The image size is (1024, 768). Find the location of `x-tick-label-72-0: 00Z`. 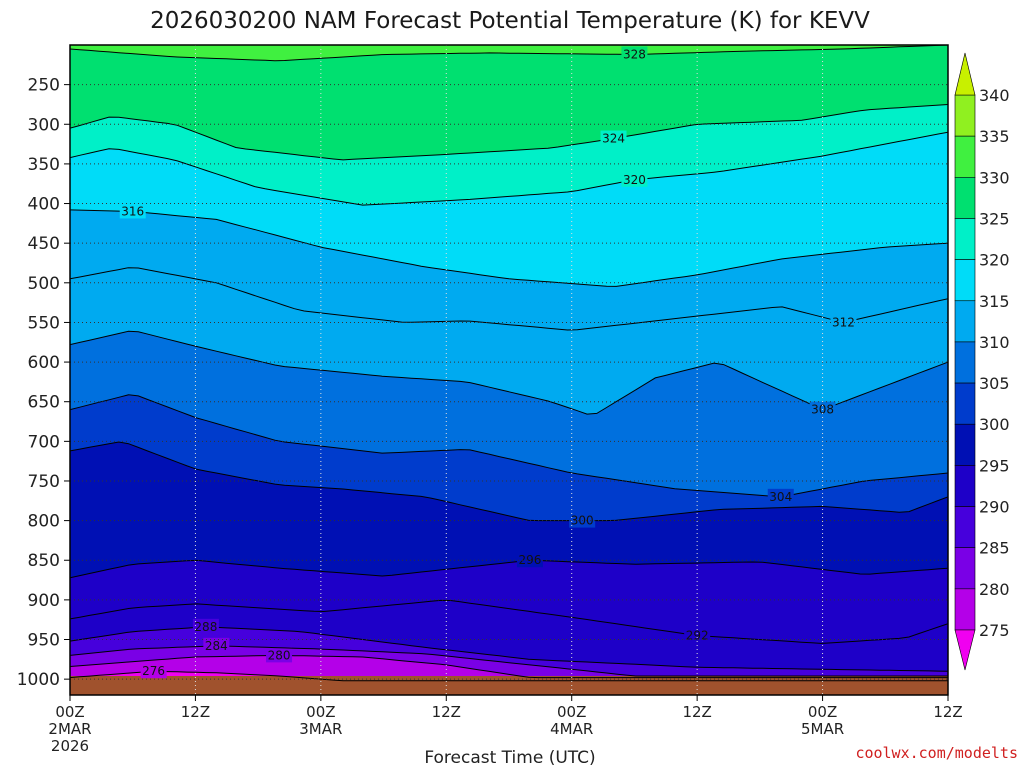

x-tick-label-72-0: 00Z is located at coordinates (822, 712).